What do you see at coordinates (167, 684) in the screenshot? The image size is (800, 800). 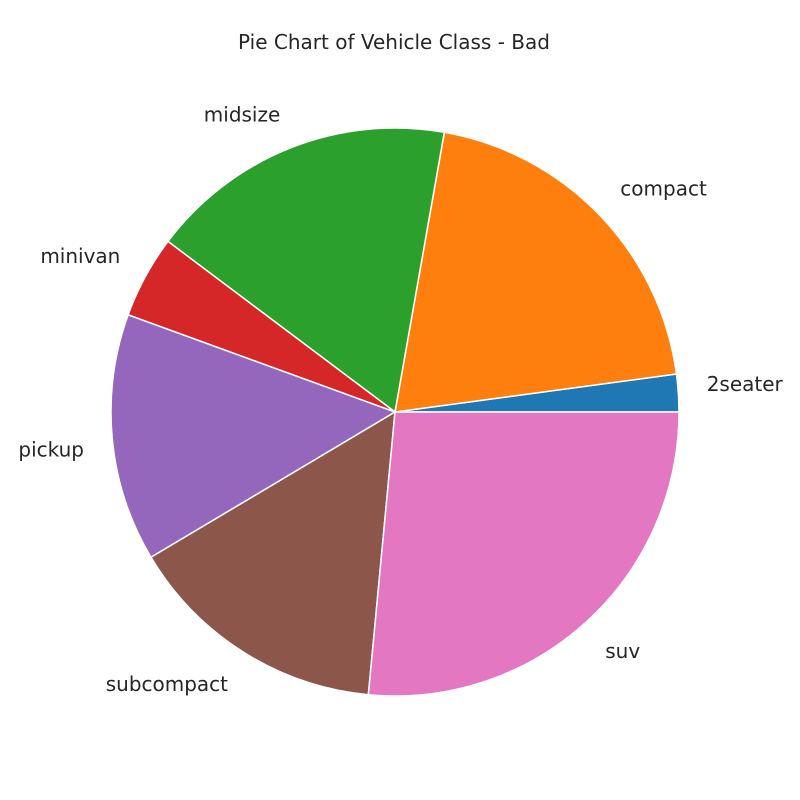 I see `slice-label-subcompact: subcompact` at bounding box center [167, 684].